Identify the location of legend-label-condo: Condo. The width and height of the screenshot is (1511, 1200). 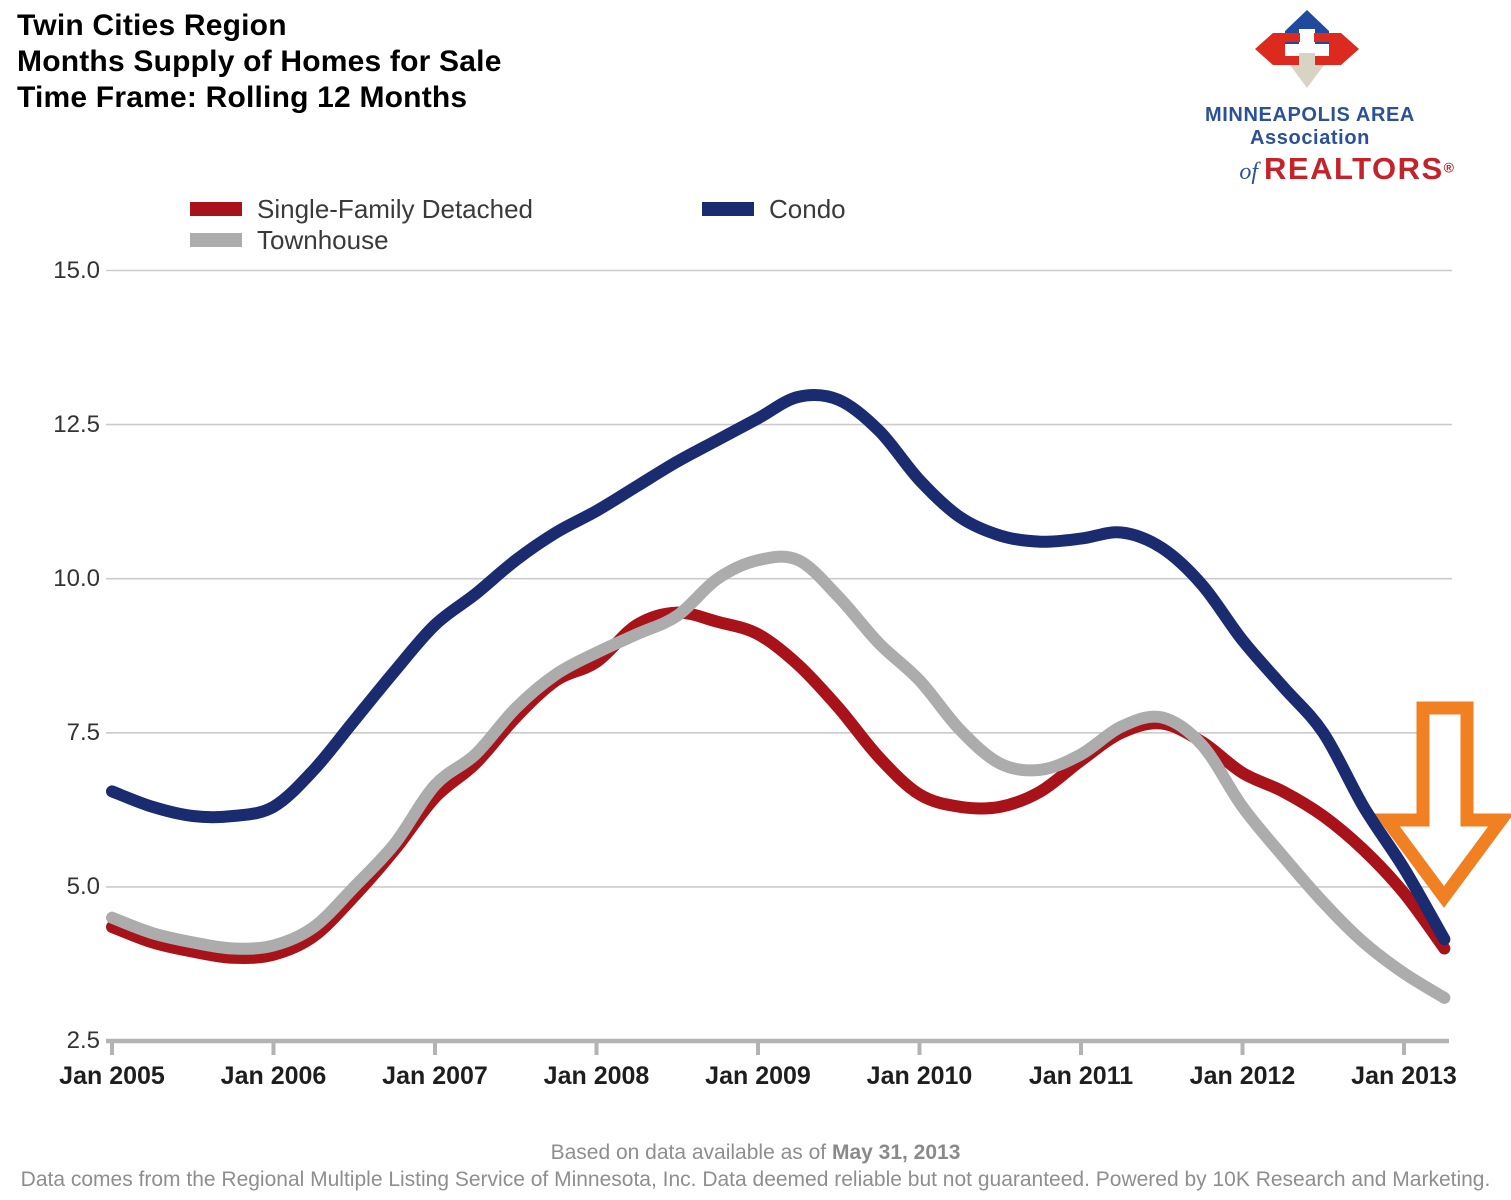
(807, 209).